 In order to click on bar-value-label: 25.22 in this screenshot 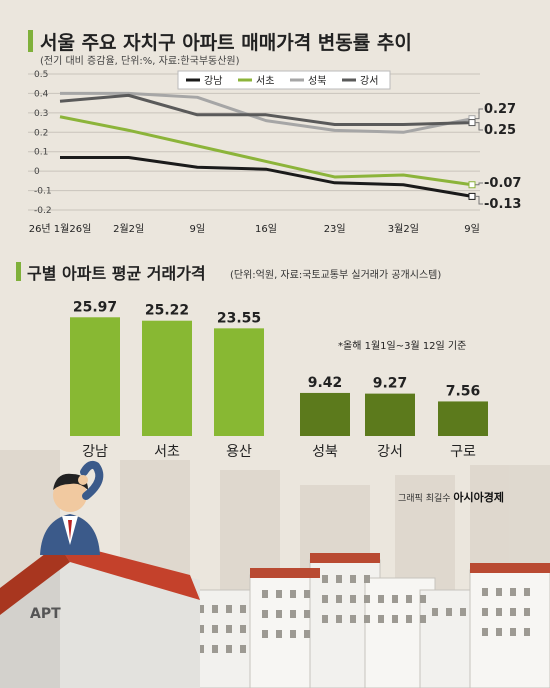, I will do `click(167, 311)`.